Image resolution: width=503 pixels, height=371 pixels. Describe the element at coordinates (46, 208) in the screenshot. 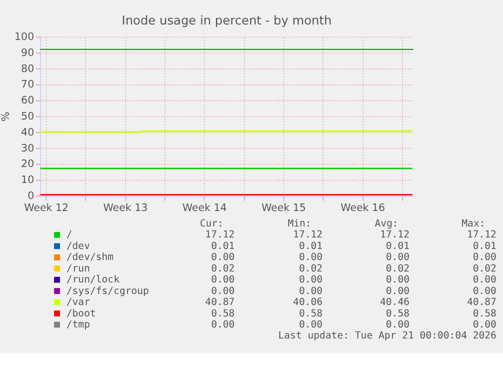

I see `x-tick-label: Week 12` at that location.